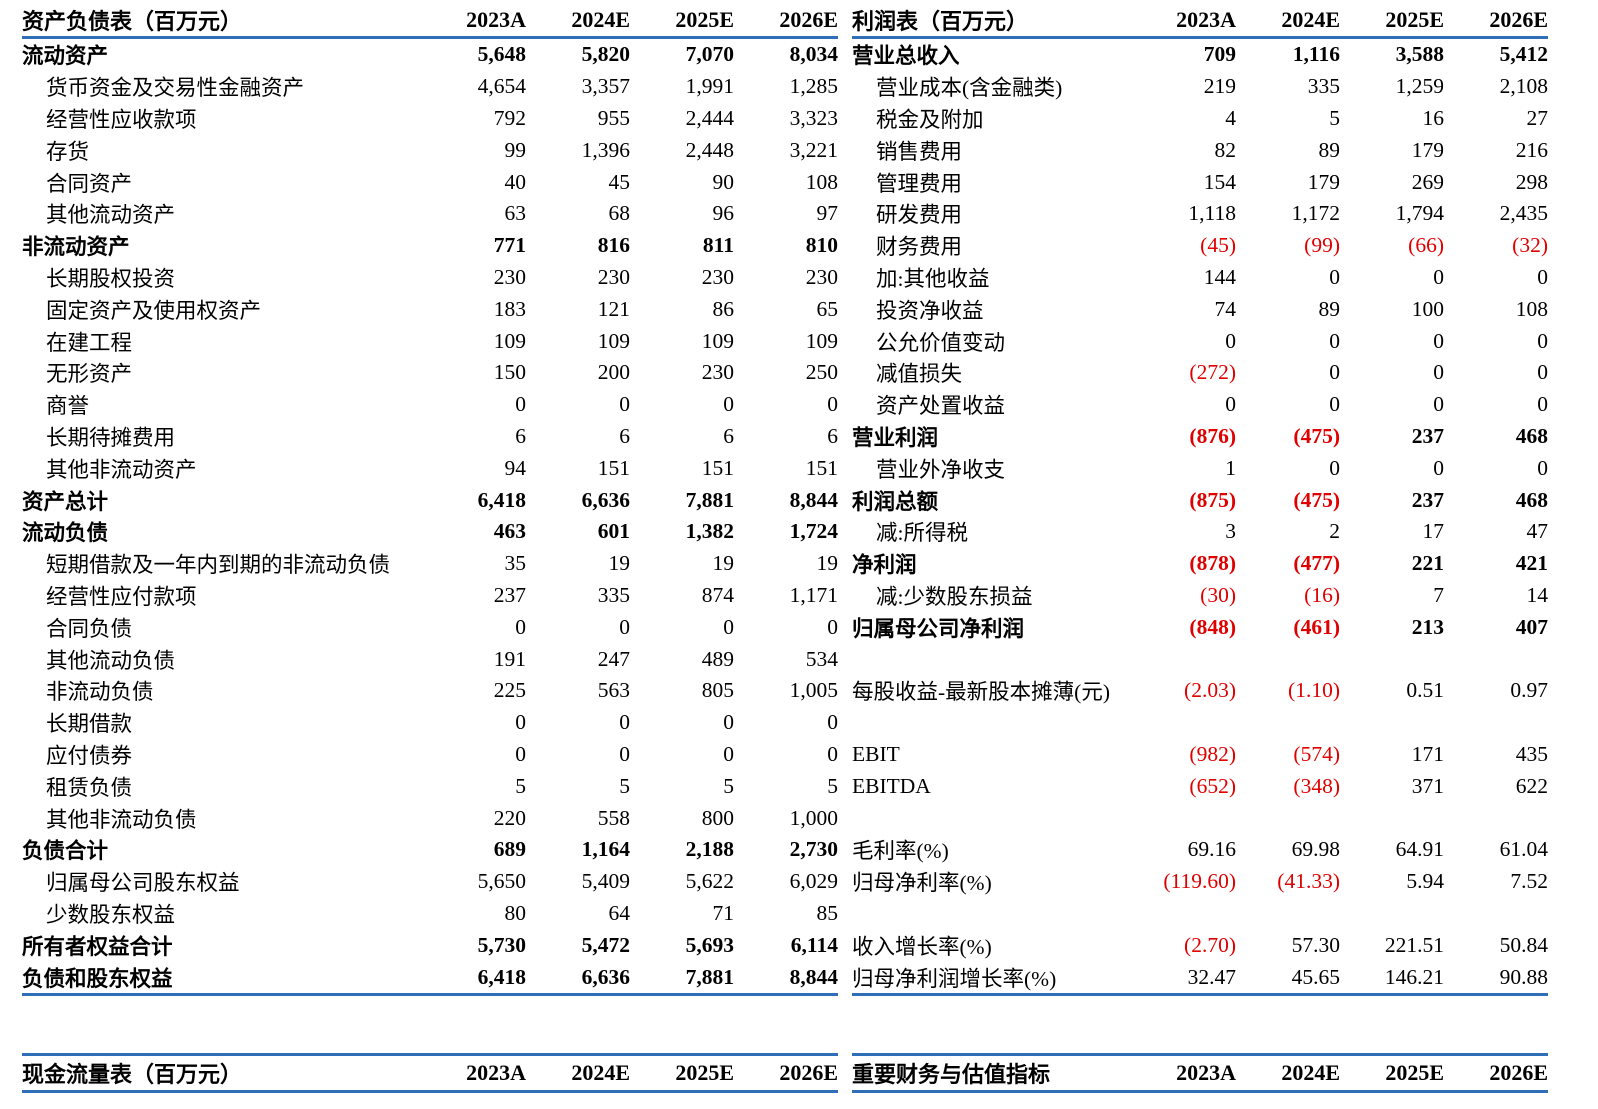 Image resolution: width=1598 pixels, height=1109 pixels. I want to click on row-label: 利润总额, so click(895, 501).